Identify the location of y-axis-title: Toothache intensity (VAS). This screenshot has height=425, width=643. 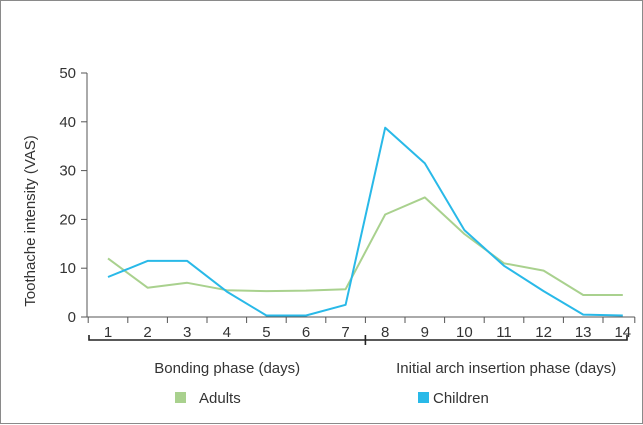
(30, 220).